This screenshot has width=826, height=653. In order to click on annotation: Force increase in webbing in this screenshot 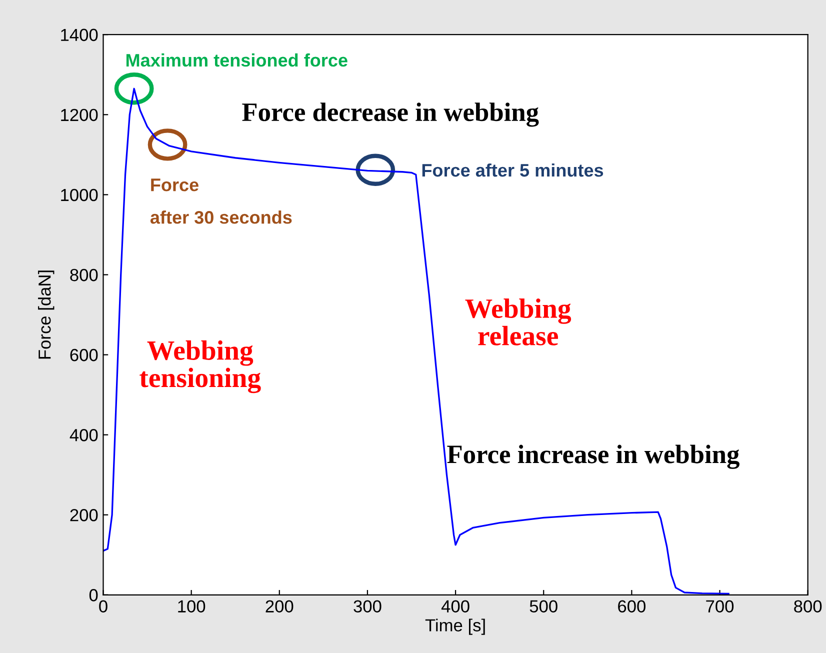, I will do `click(593, 456)`.